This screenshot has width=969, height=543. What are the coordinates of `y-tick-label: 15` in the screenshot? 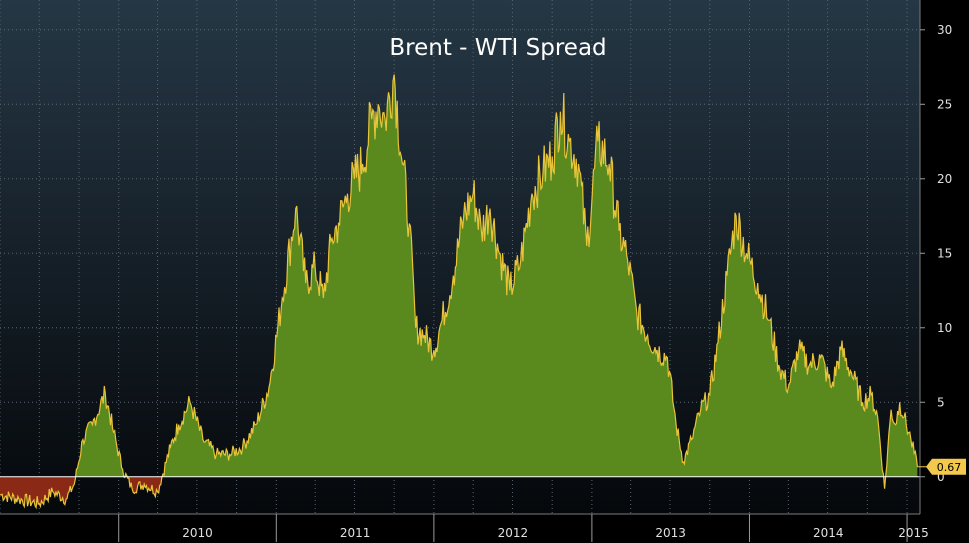 It's located at (944, 253).